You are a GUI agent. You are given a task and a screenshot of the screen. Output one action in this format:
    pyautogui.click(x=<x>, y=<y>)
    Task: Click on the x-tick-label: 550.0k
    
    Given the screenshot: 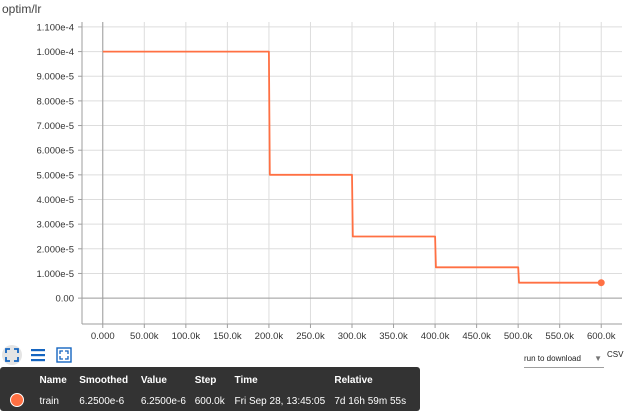 What is the action you would take?
    pyautogui.click(x=559, y=336)
    